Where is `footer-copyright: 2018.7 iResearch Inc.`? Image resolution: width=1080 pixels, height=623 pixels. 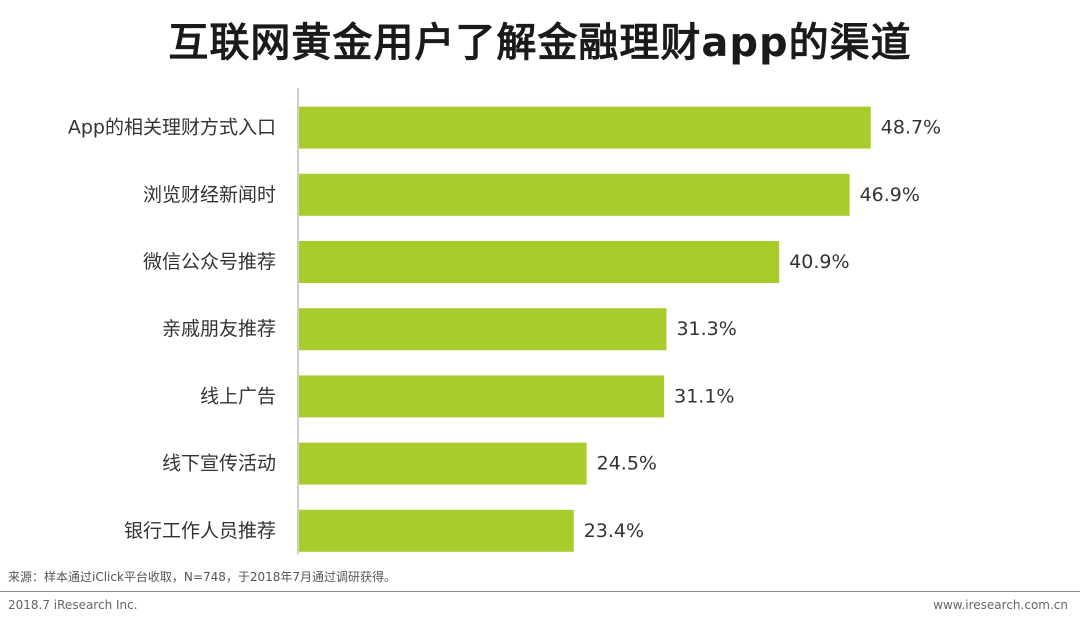
footer-copyright: 2018.7 iResearch Inc. is located at coordinates (73, 605).